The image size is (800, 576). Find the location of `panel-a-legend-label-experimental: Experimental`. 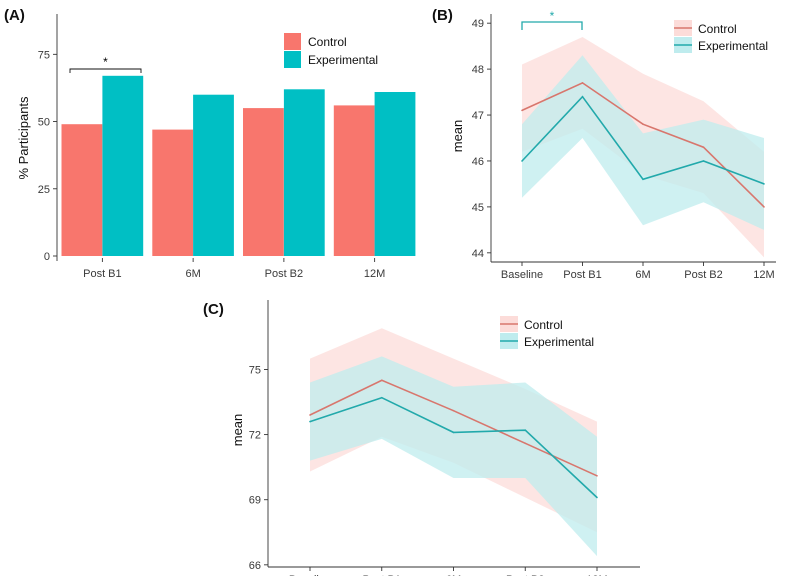

panel-a-legend-label-experimental: Experimental is located at coordinates (343, 60).